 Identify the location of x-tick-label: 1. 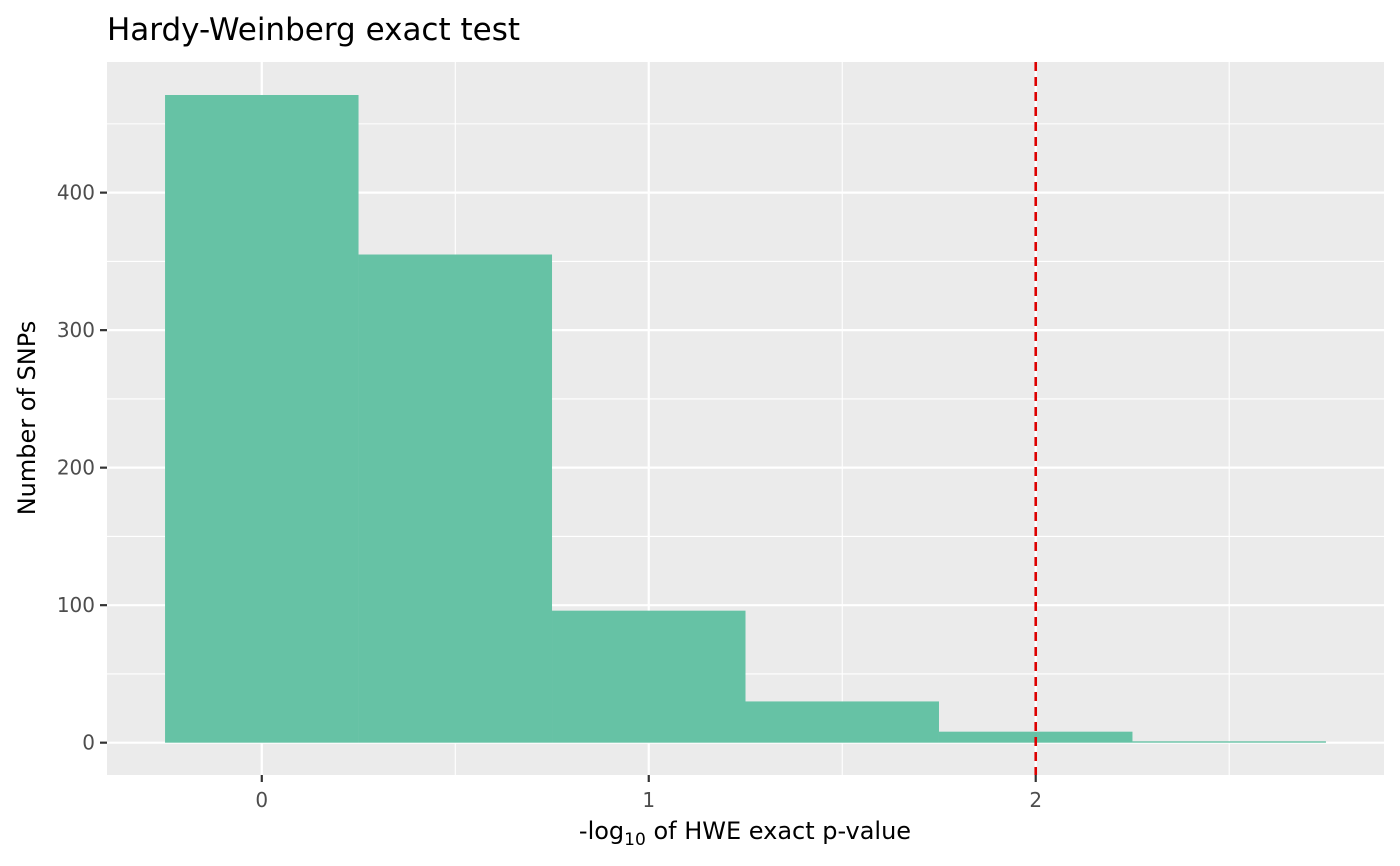
(648, 800).